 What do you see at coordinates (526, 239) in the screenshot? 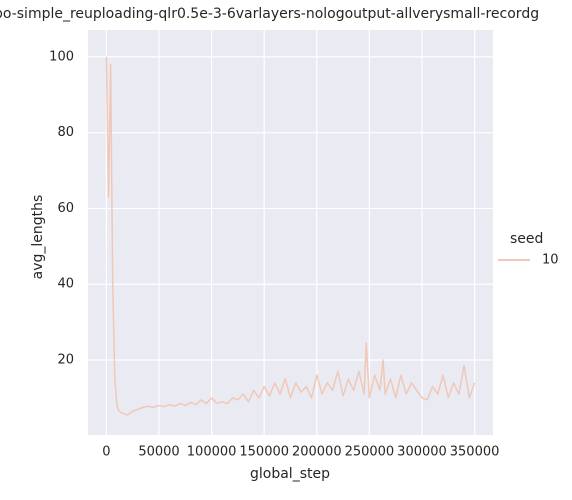
I see `legend-title: seed` at bounding box center [526, 239].